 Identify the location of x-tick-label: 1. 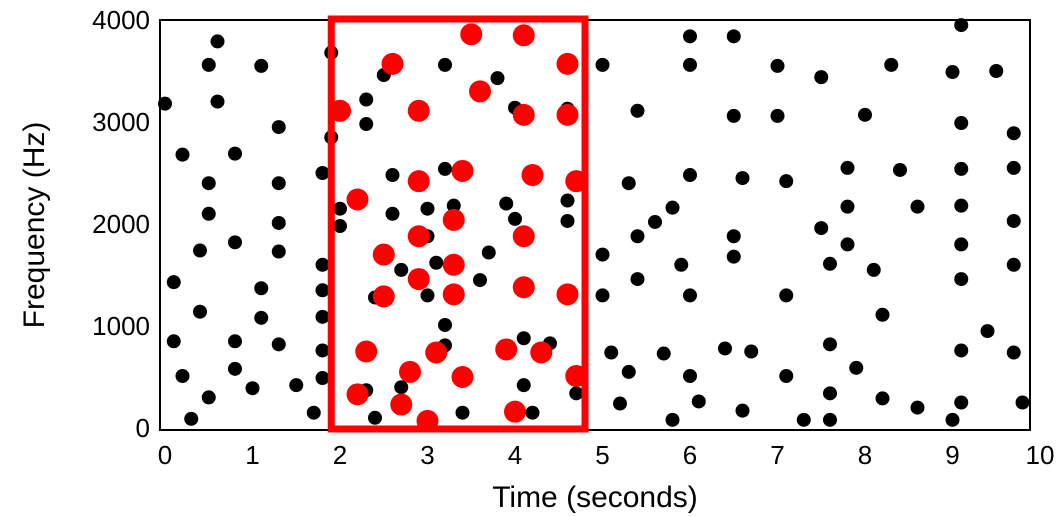
(252, 455).